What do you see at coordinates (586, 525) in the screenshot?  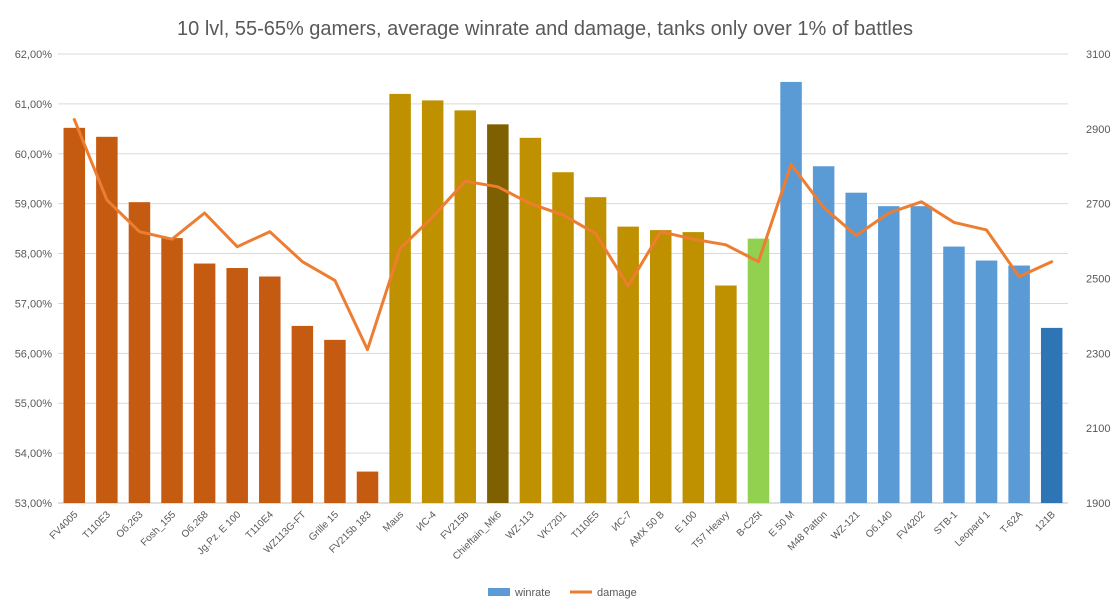 I see `x-tick-label: T110E5` at bounding box center [586, 525].